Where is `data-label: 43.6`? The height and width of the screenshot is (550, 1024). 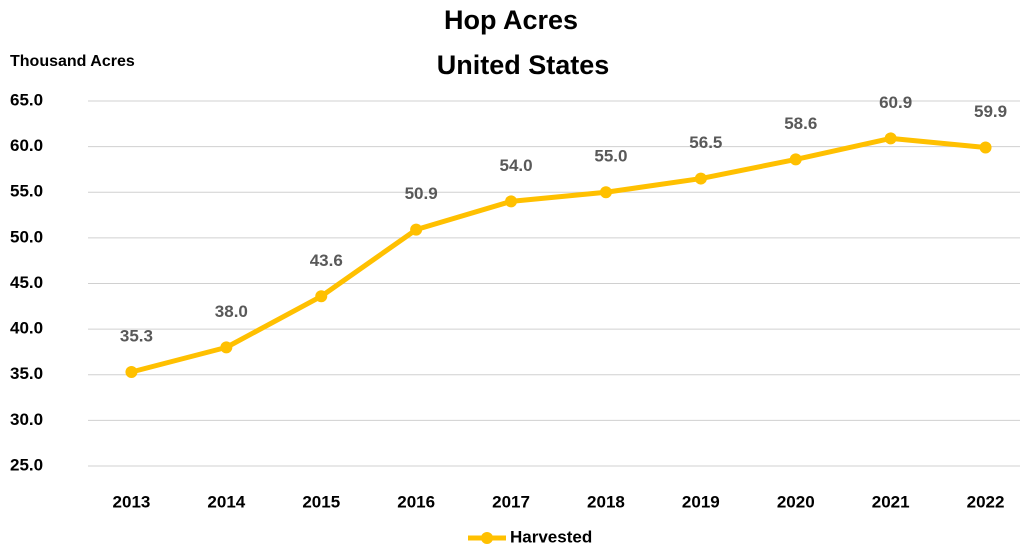 data-label: 43.6 is located at coordinates (326, 260).